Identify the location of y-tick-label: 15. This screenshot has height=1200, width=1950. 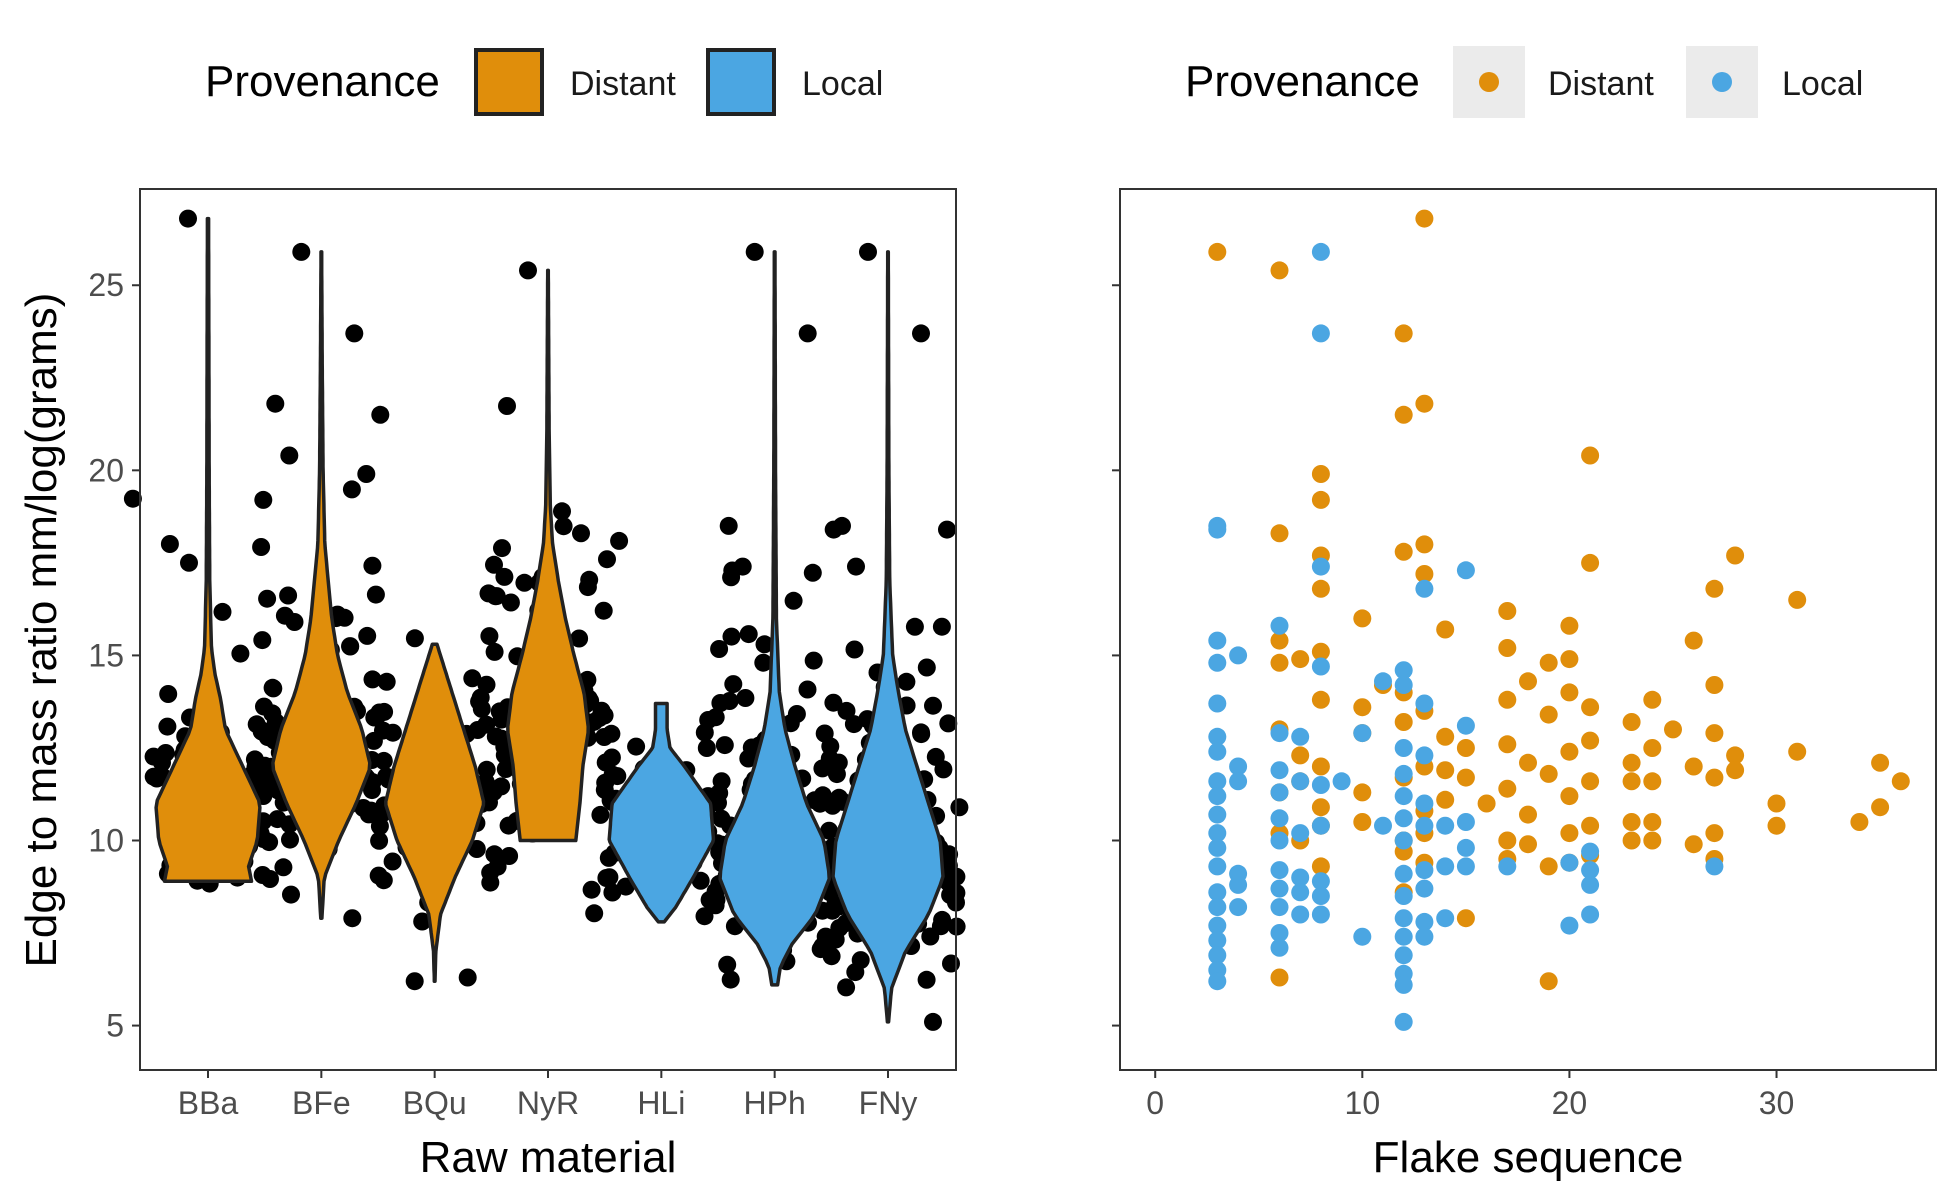
(106, 655).